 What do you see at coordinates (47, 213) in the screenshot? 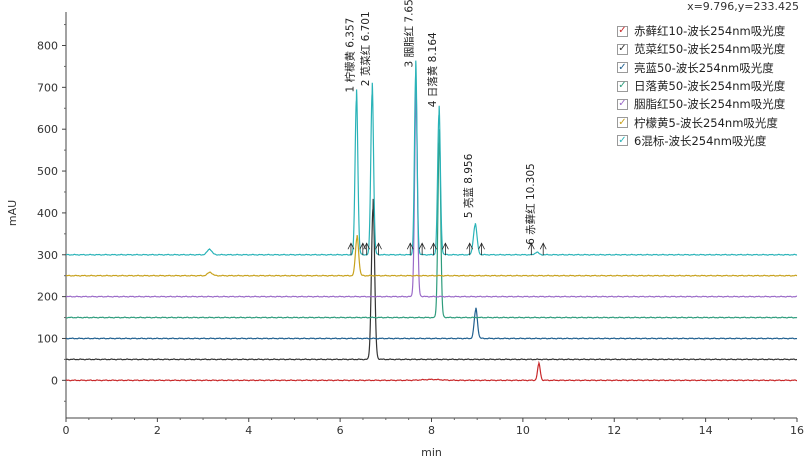
I see `y-tick-label: 400` at bounding box center [47, 213].